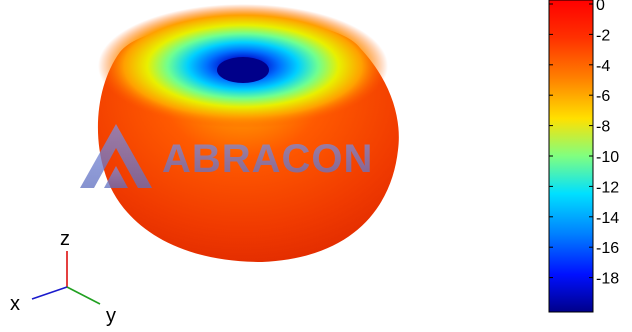 This screenshot has width=632, height=332. I want to click on watermark-logo, so click(116, 156).